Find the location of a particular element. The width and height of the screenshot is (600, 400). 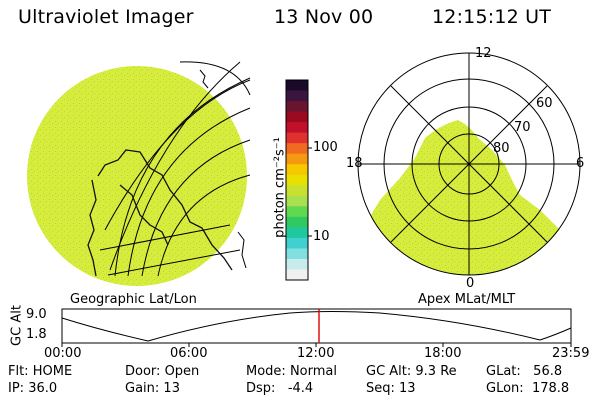

status-door: Door: Open is located at coordinates (162, 371).